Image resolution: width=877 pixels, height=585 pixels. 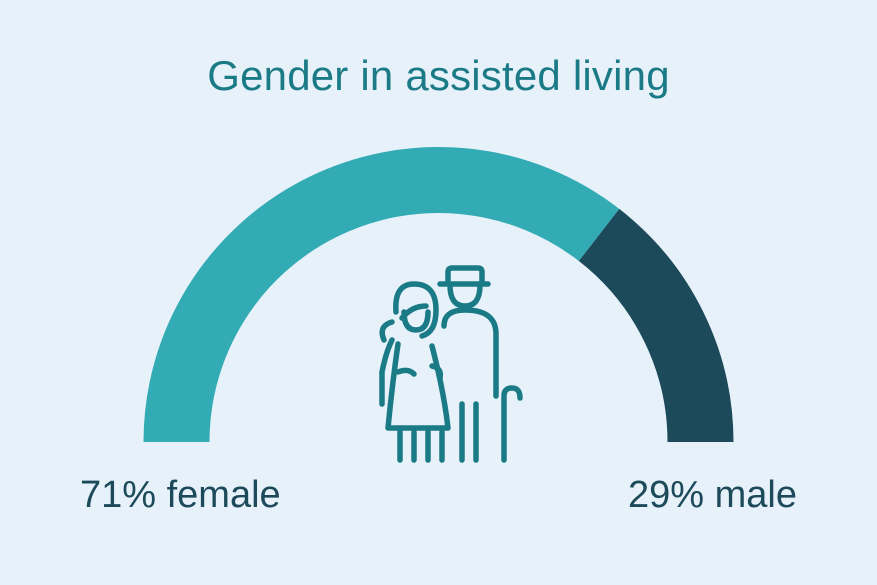 I want to click on gauge-segment-male, so click(x=656, y=325).